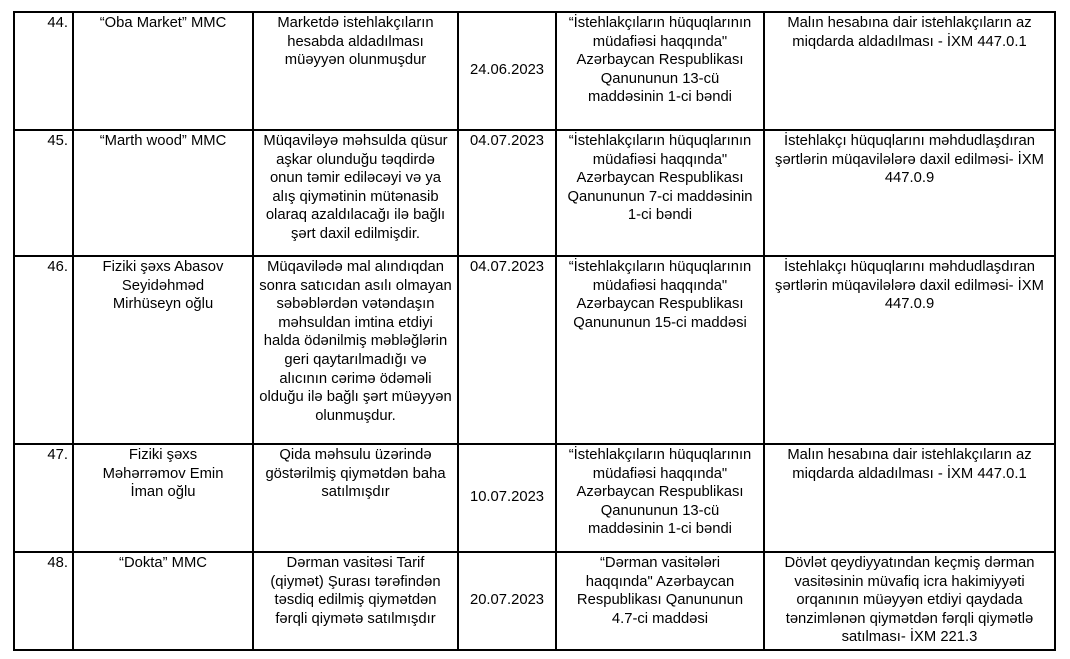 Image resolution: width=1070 pixels, height=659 pixels. What do you see at coordinates (43, 601) in the screenshot?
I see `cell-row-number: 48.` at bounding box center [43, 601].